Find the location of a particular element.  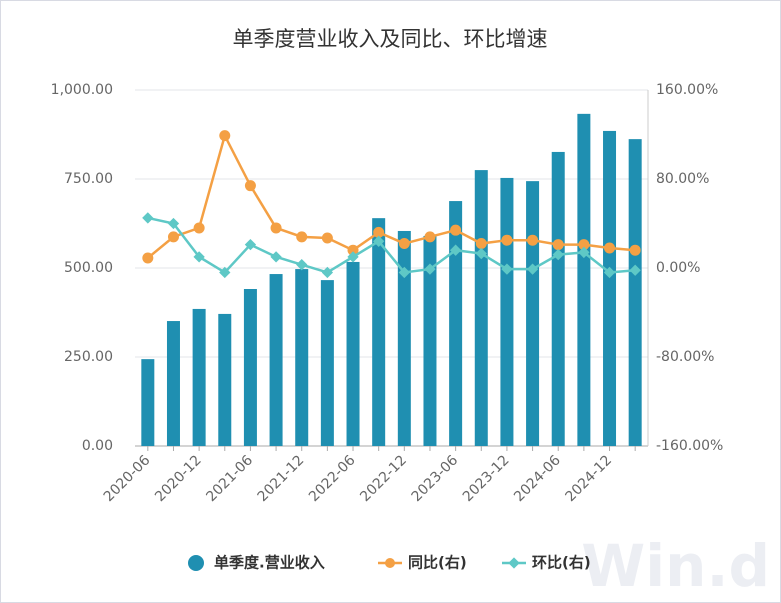

legend-label: 单季度.营业收入 is located at coordinates (269, 563).